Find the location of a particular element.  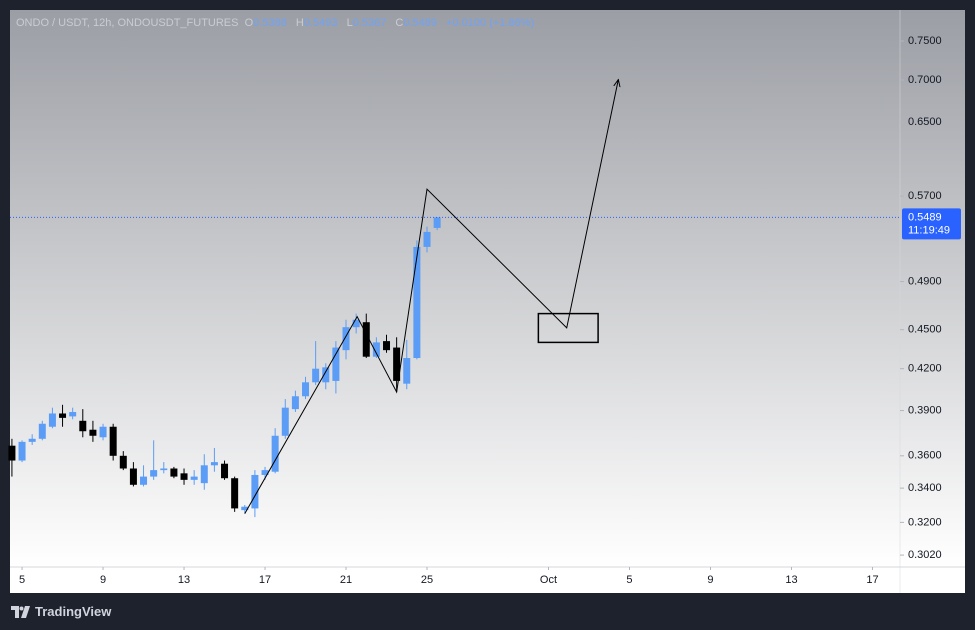

price-tag-label: 0.5489 is located at coordinates (925, 217).